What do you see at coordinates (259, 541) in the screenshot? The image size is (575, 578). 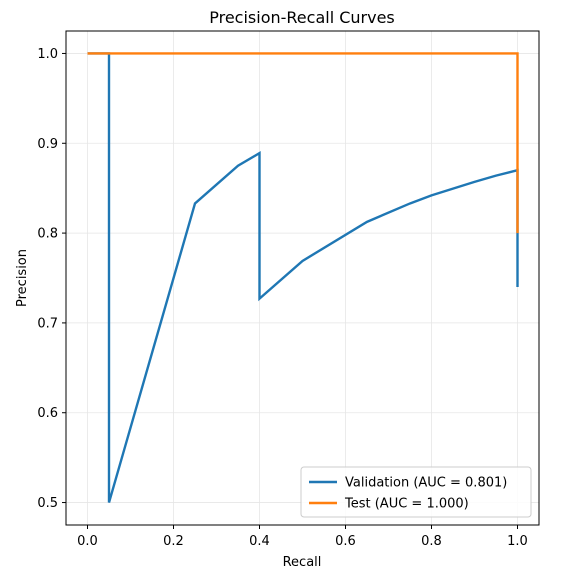 I see `x-tick-label: 0.4` at bounding box center [259, 541].